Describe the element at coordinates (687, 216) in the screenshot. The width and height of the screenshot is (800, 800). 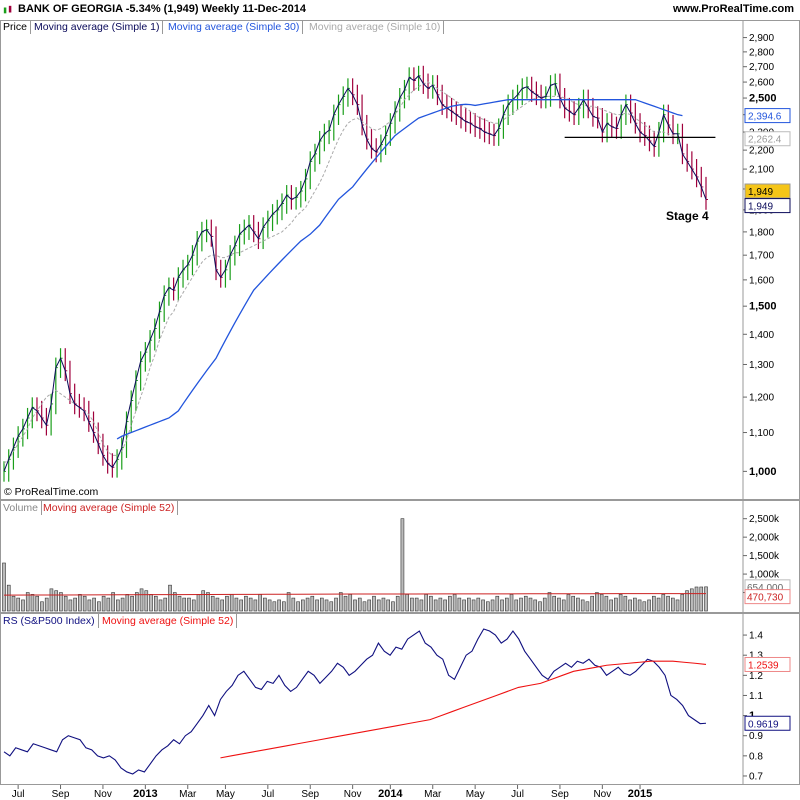
I see `stage-4-annotation: Stage 4` at that location.